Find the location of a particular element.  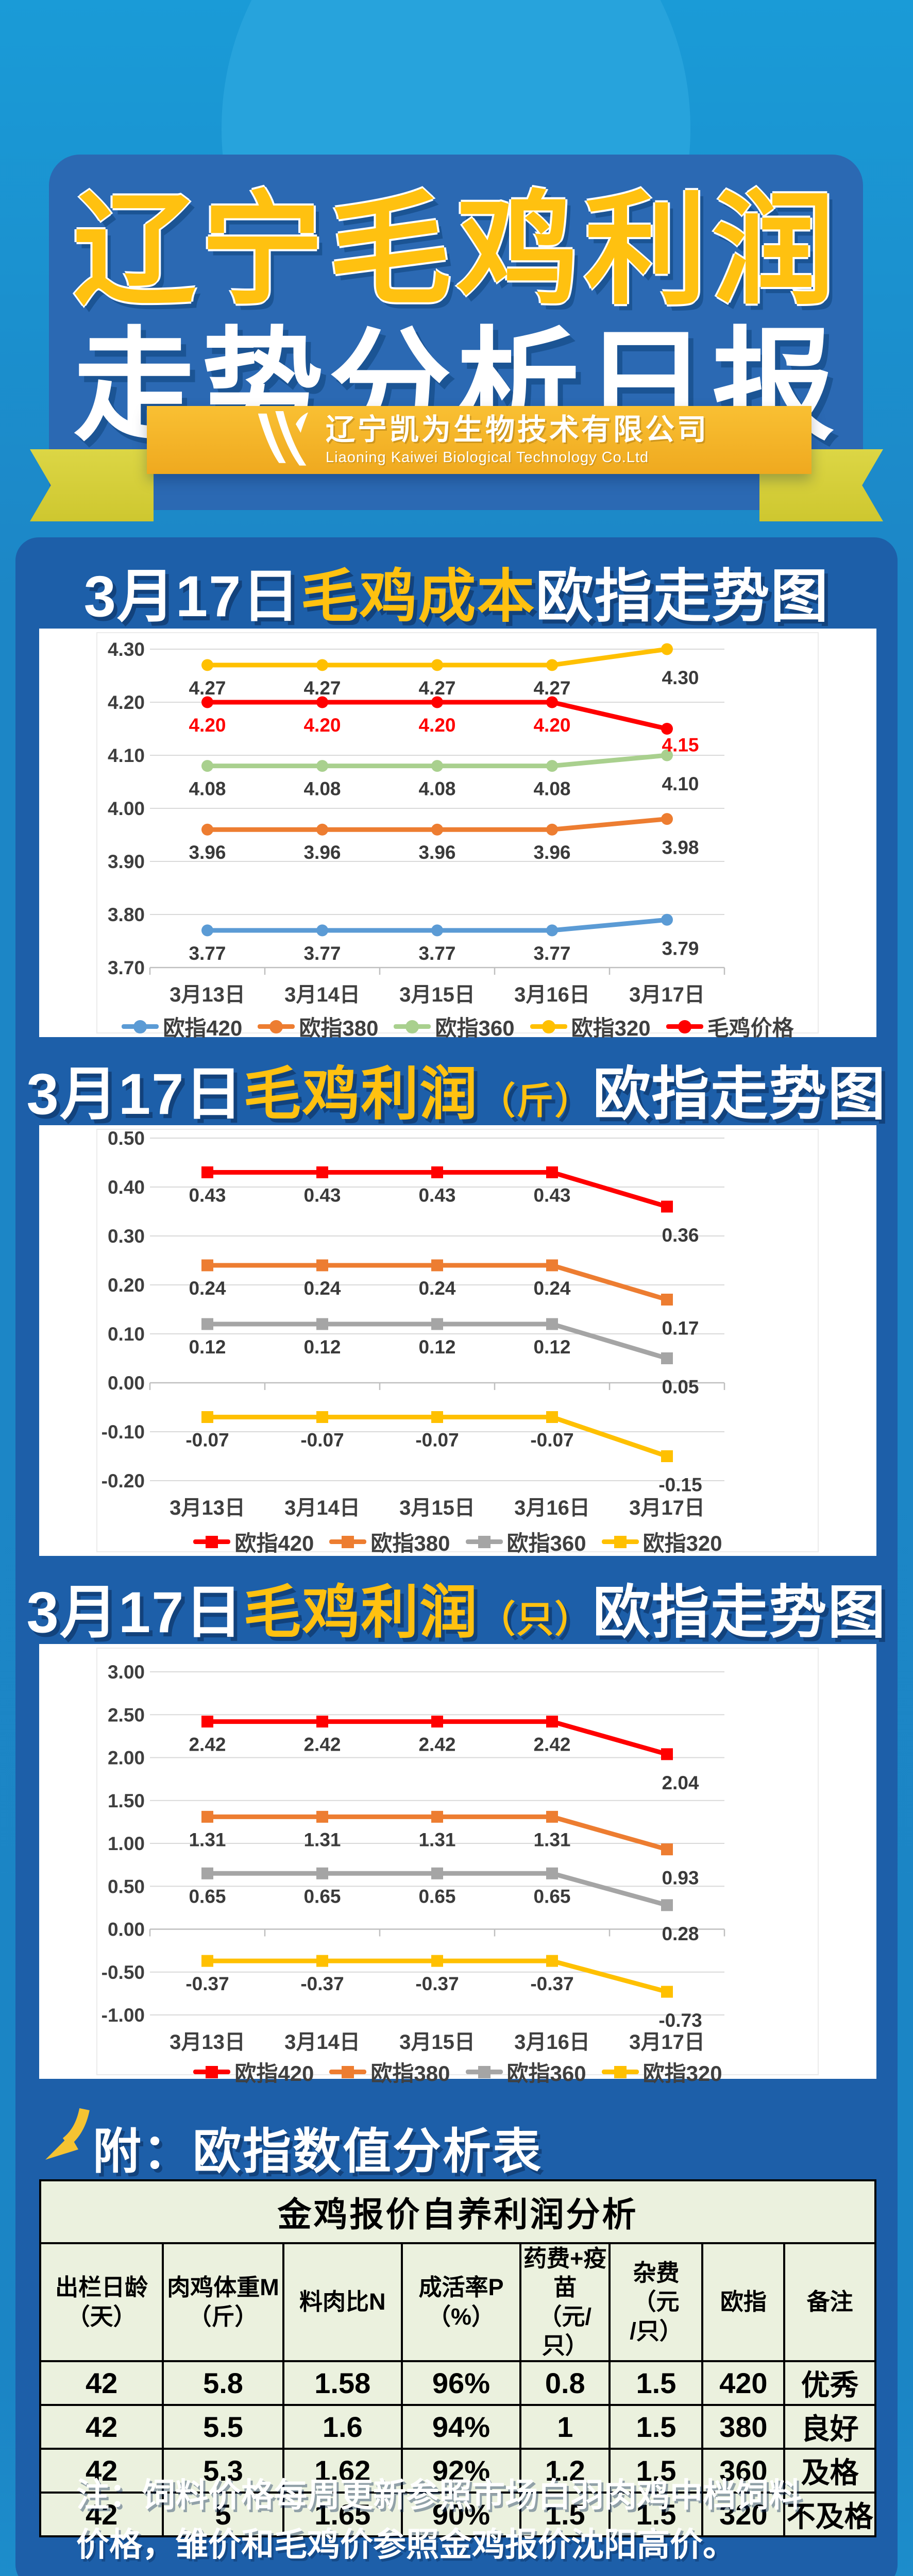

section2-date: 3月17日 is located at coordinates (135, 1094).